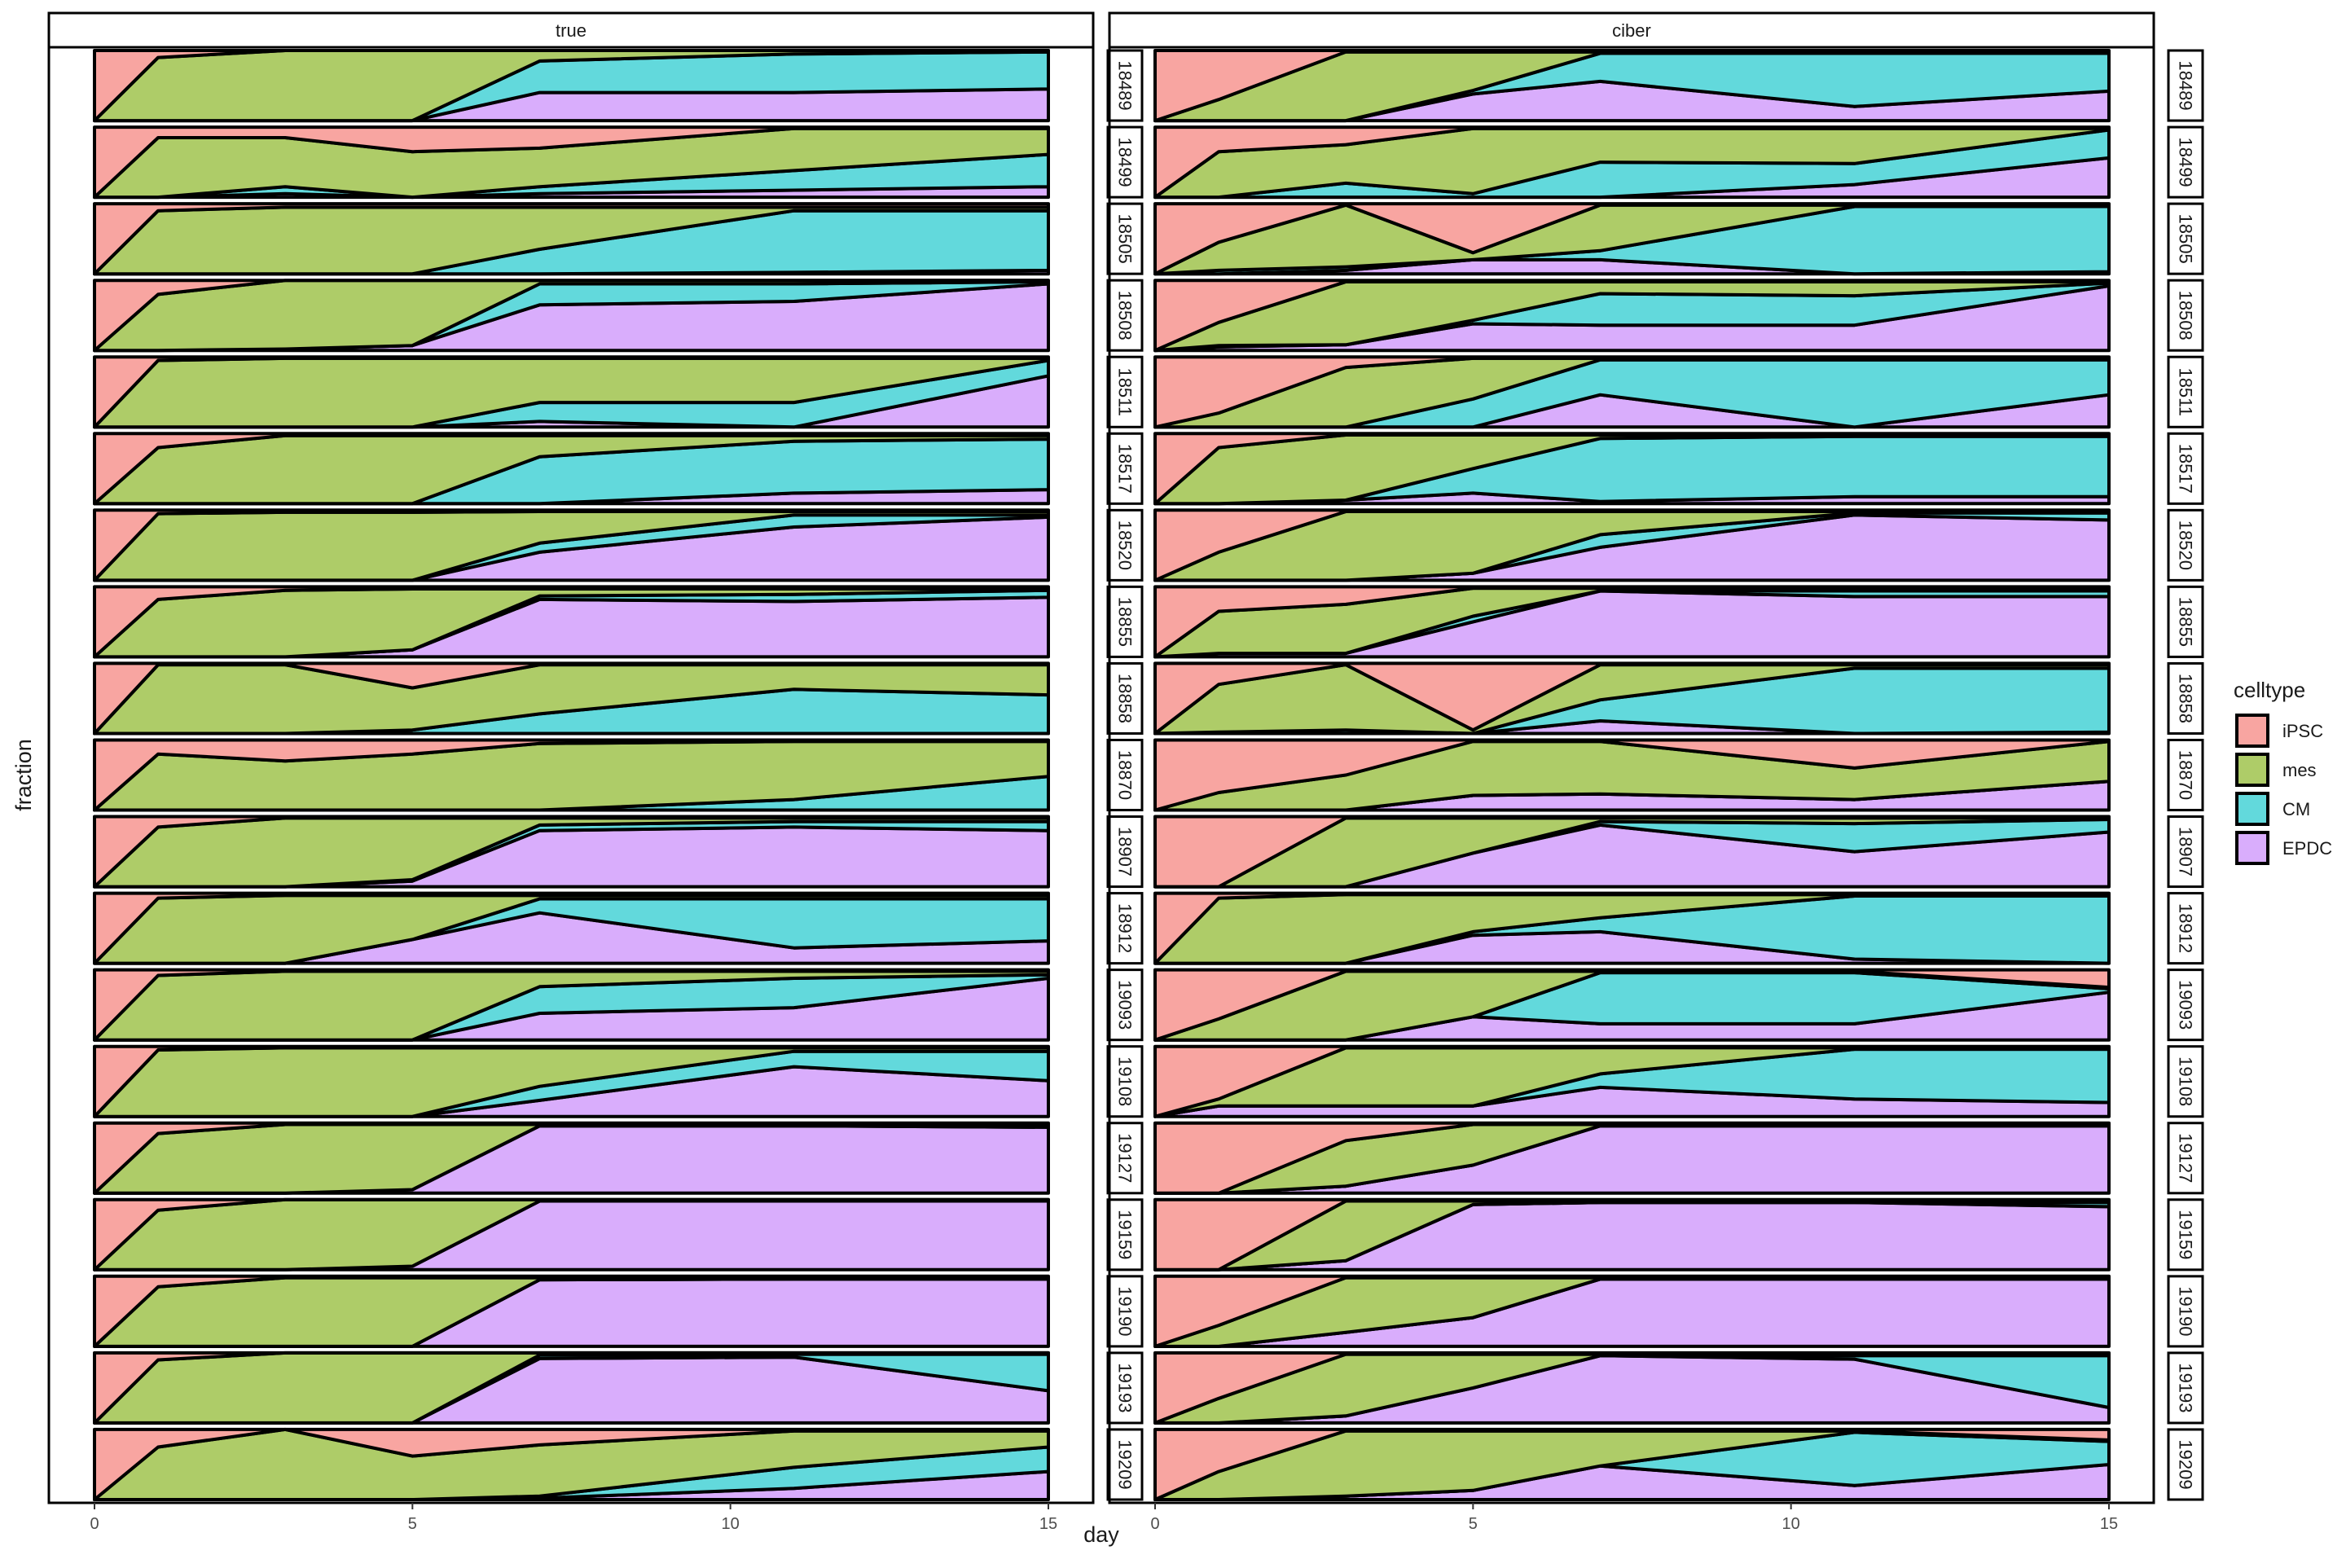  I want to click on facet-strip-ciber, so click(1631, 30).